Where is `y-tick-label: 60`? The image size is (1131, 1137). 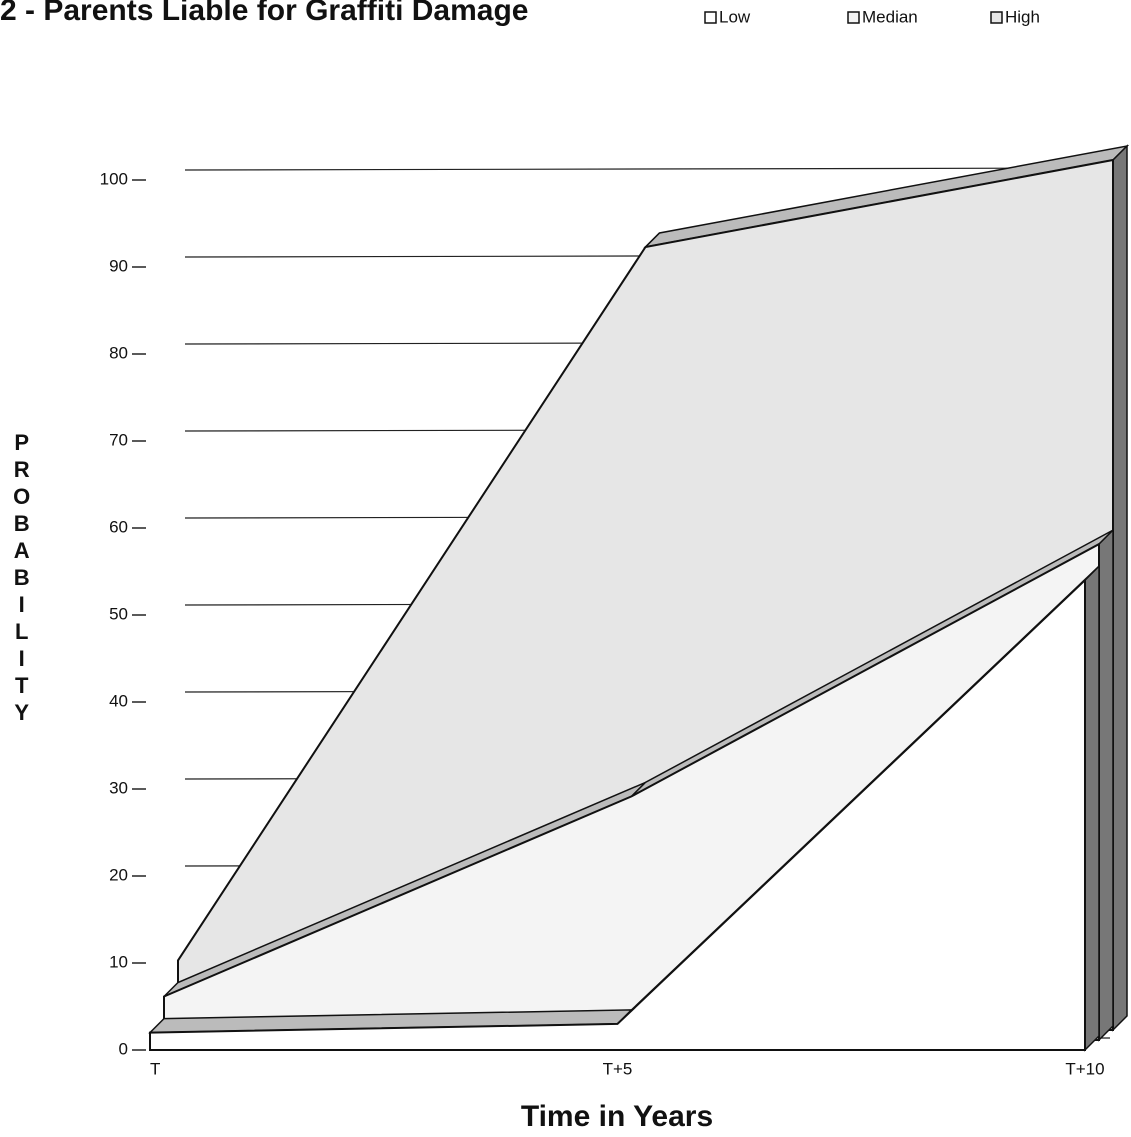
y-tick-label: 60 is located at coordinates (118, 526).